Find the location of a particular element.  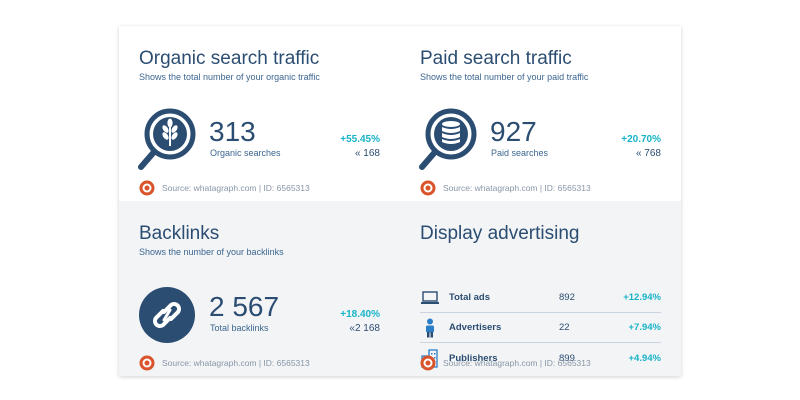

list-item: Advertisers 22 +7.94% is located at coordinates (540, 328).